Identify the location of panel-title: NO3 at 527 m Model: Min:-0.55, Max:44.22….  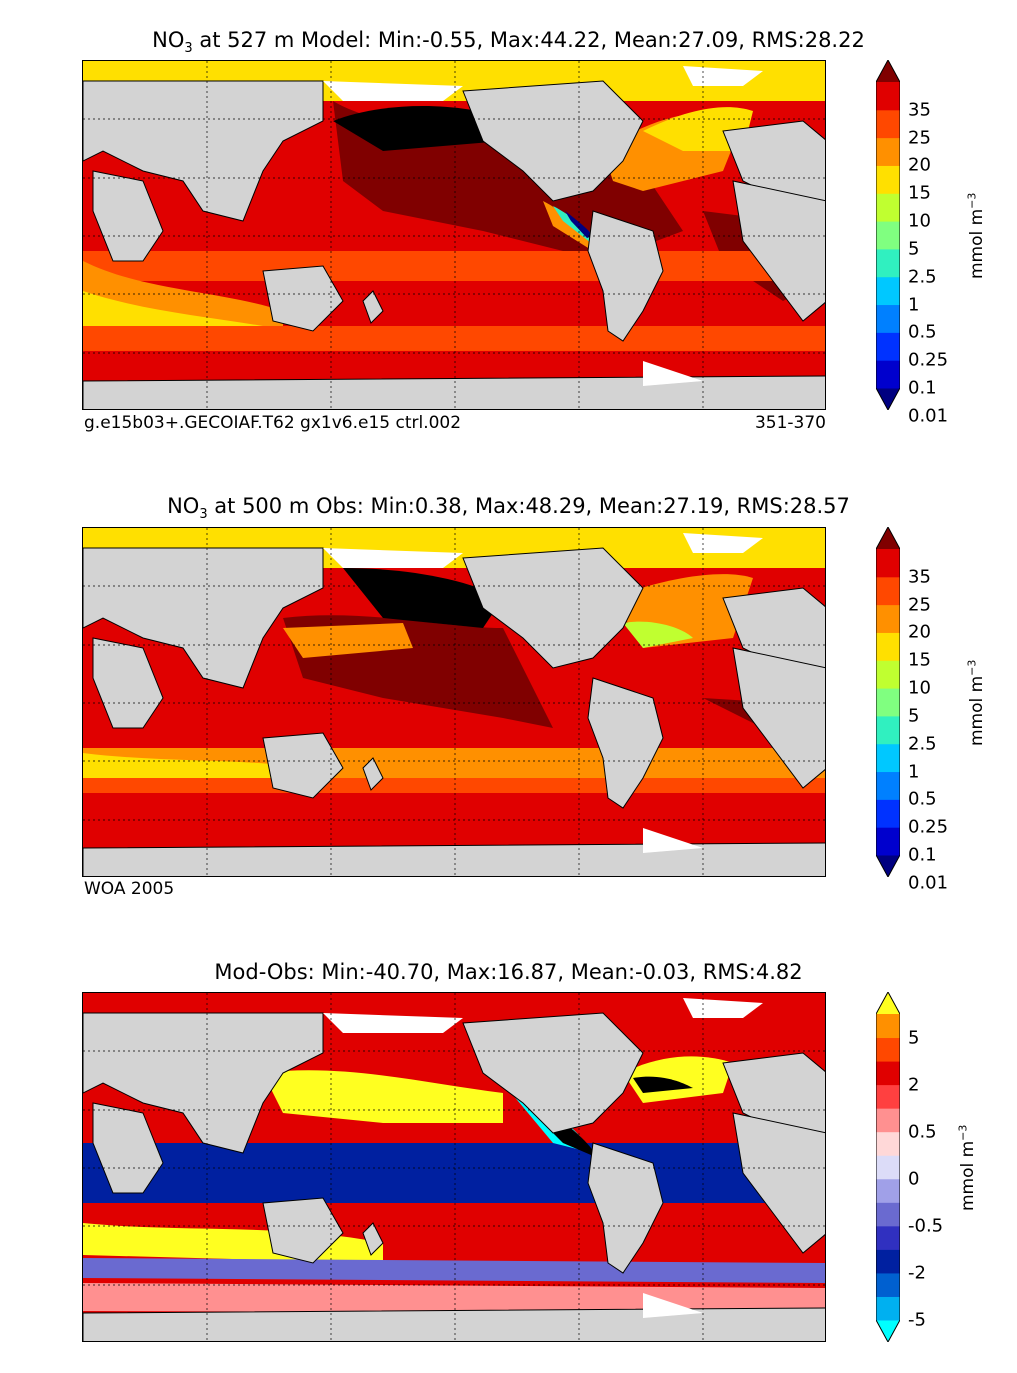
(508, 42).